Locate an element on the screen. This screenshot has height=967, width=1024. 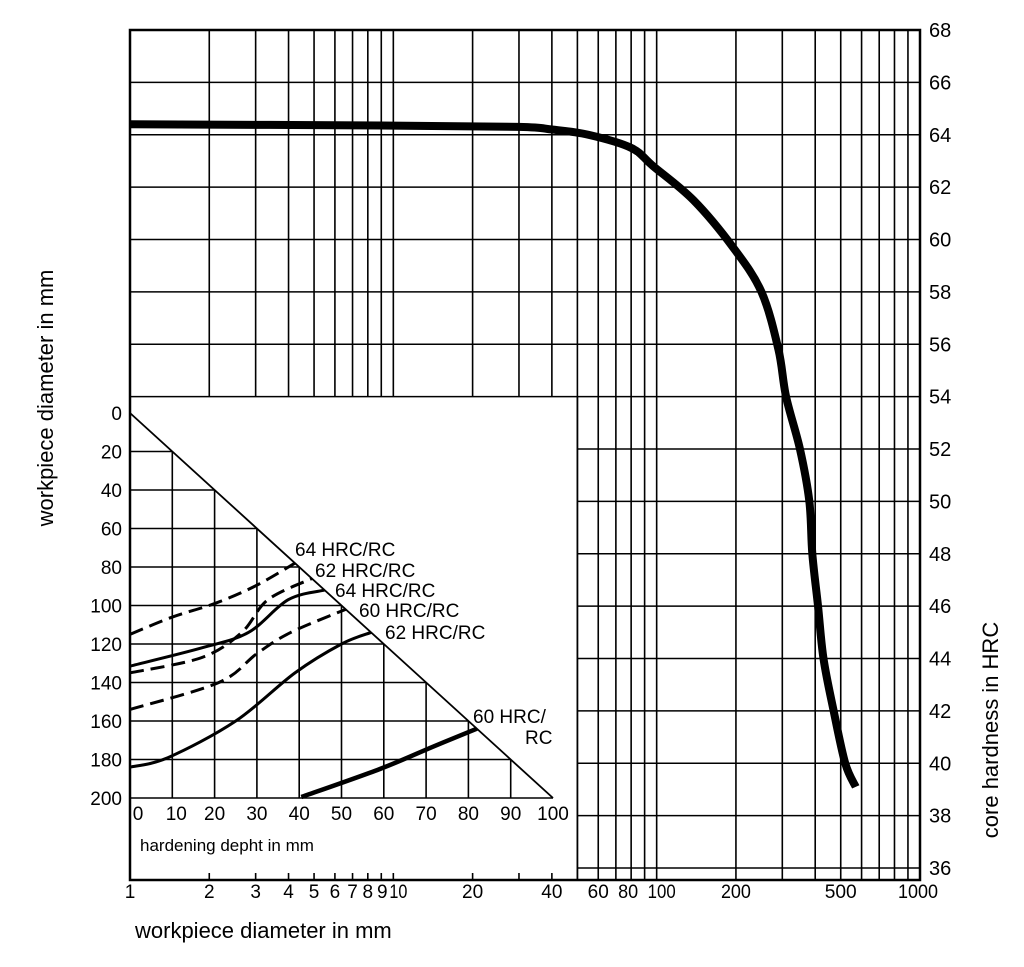
x-tick-label: 60 is located at coordinates (598, 892).